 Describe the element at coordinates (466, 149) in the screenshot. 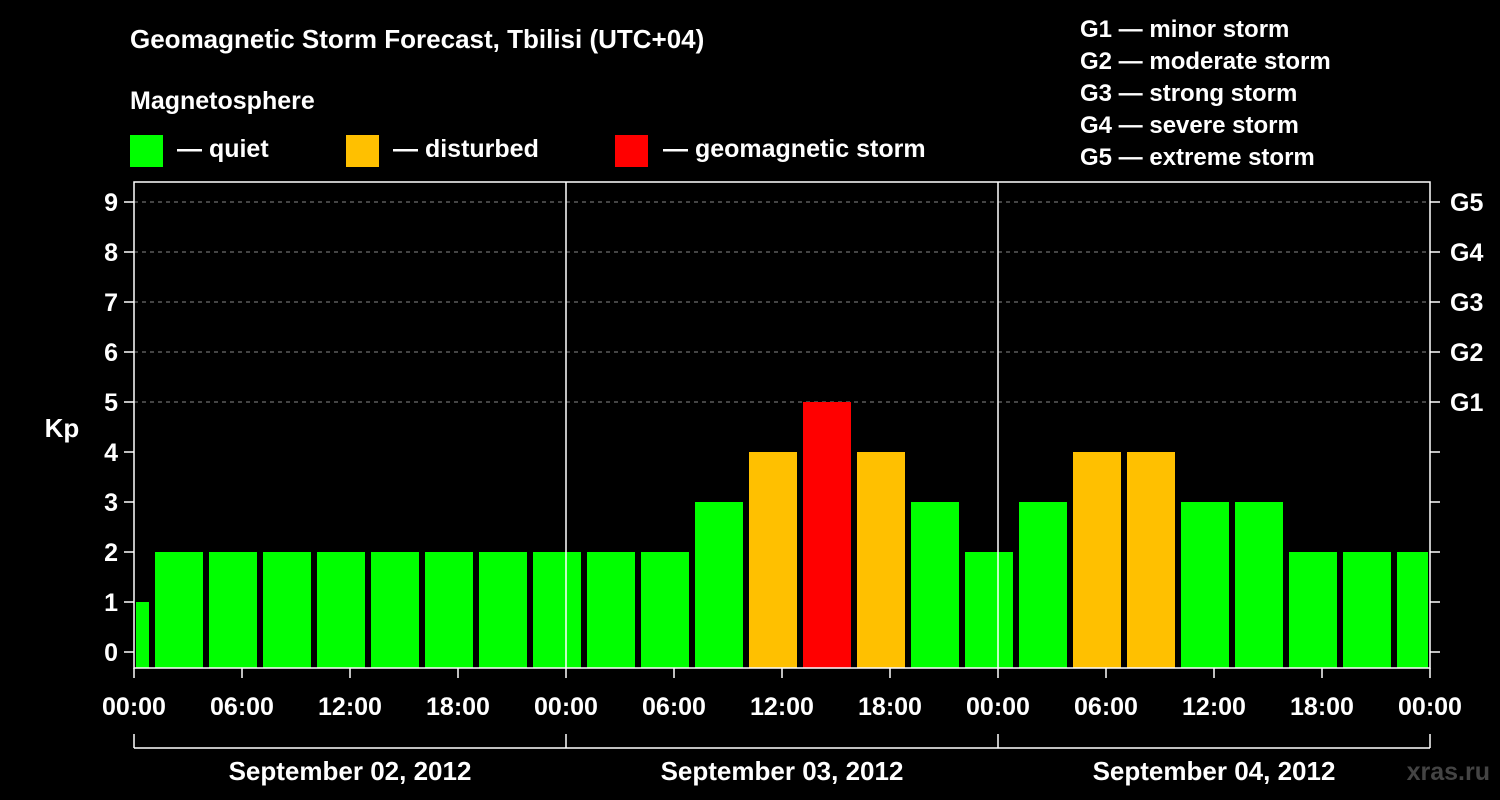

I see `legend-label-disturbed: — disturbed` at that location.